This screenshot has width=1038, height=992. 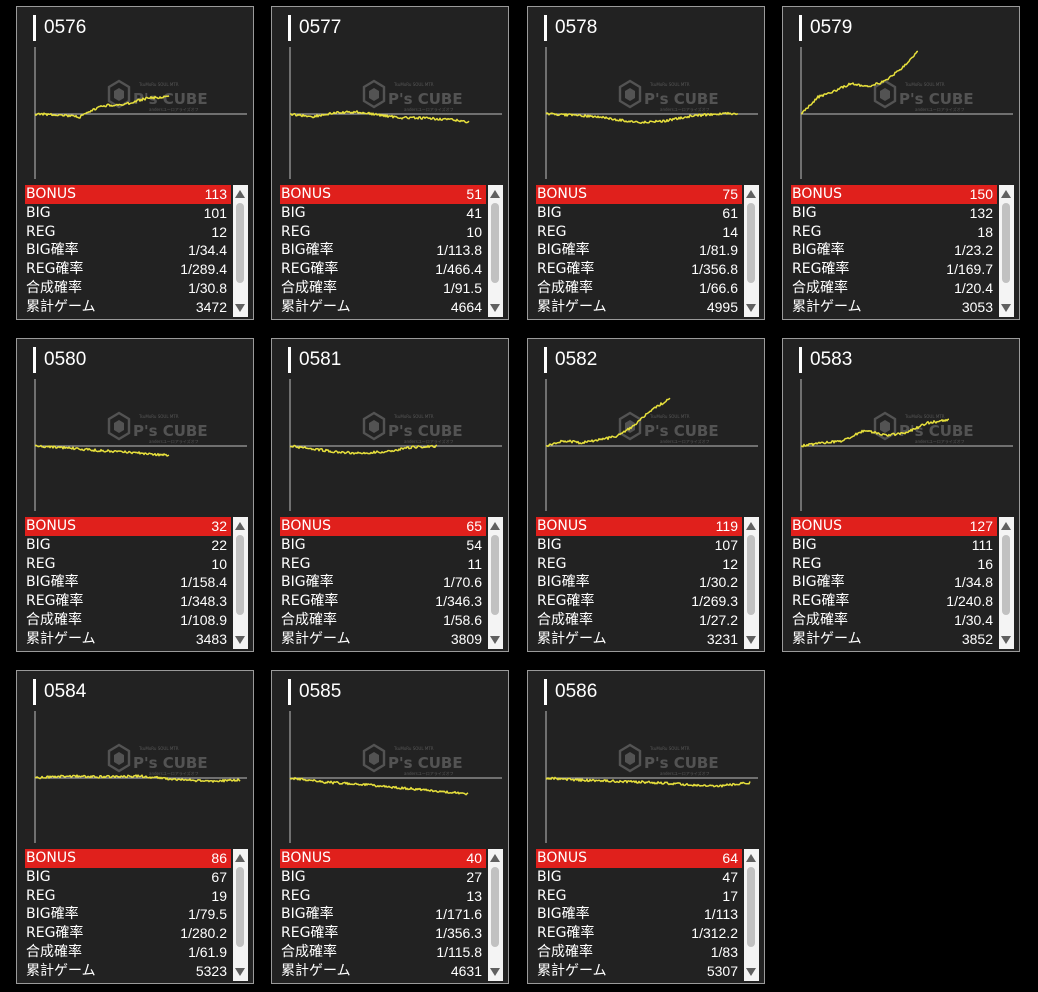 What do you see at coordinates (730, 194) in the screenshot?
I see `bonus-row-value: 75` at bounding box center [730, 194].